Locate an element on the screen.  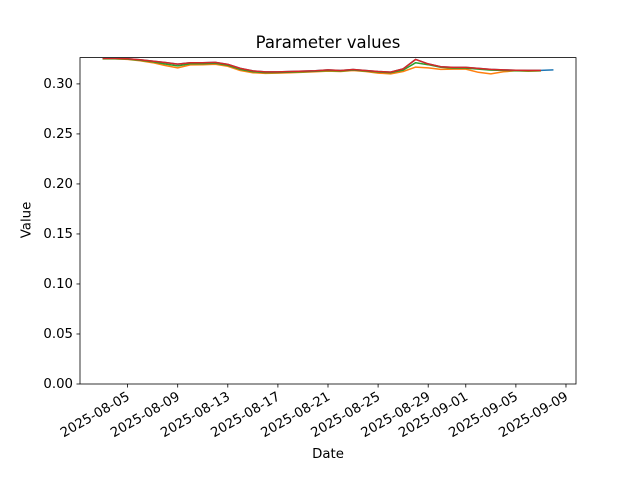
y-tick-label: 0.10 is located at coordinates (58, 284).